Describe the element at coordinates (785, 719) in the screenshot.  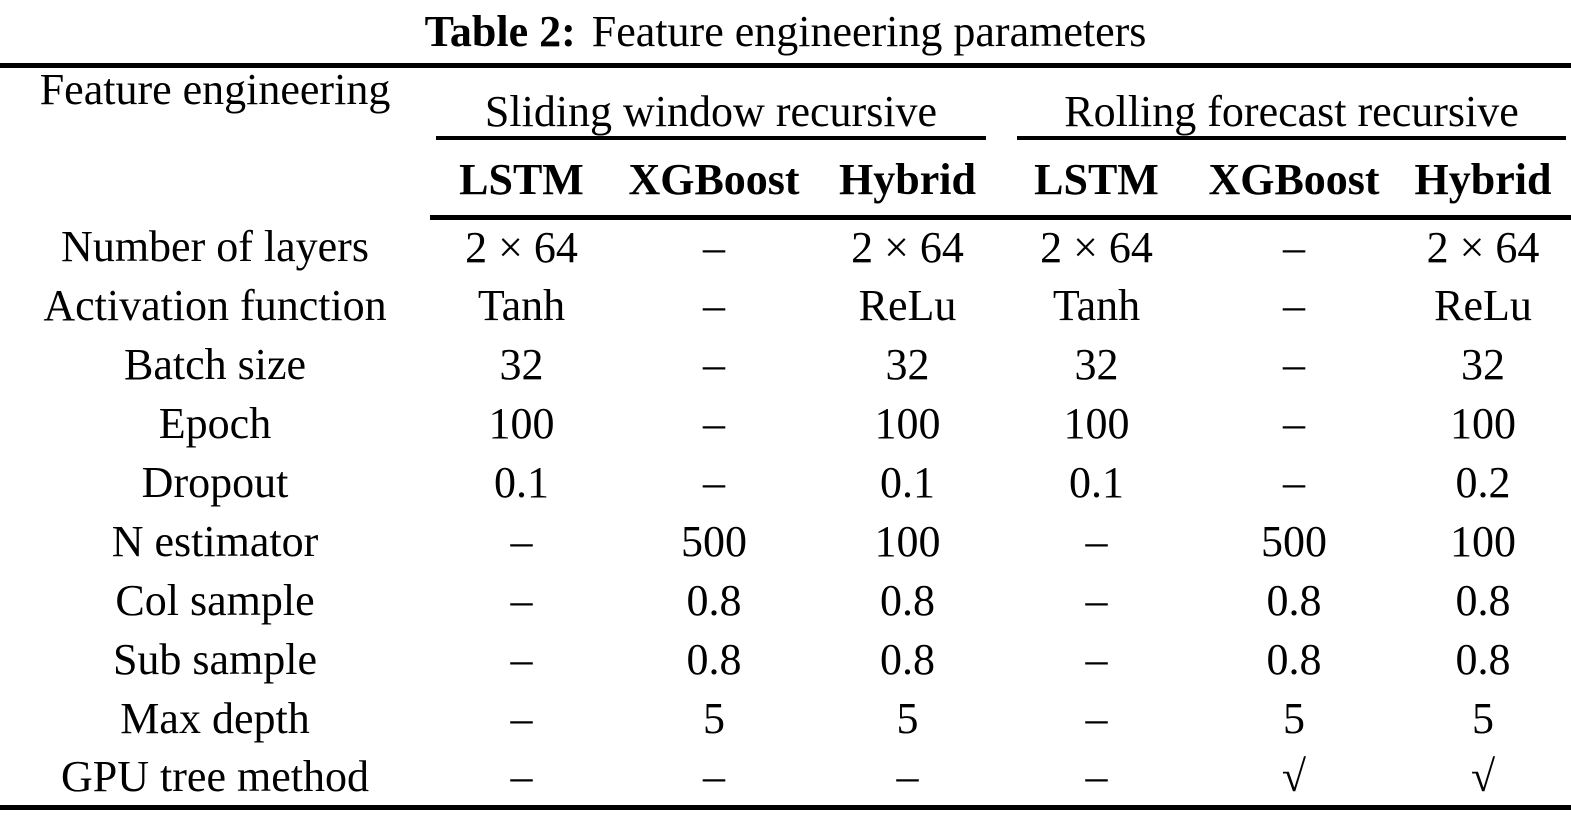
I see `table-row: Max depth – 5 5 – 5 5` at that location.